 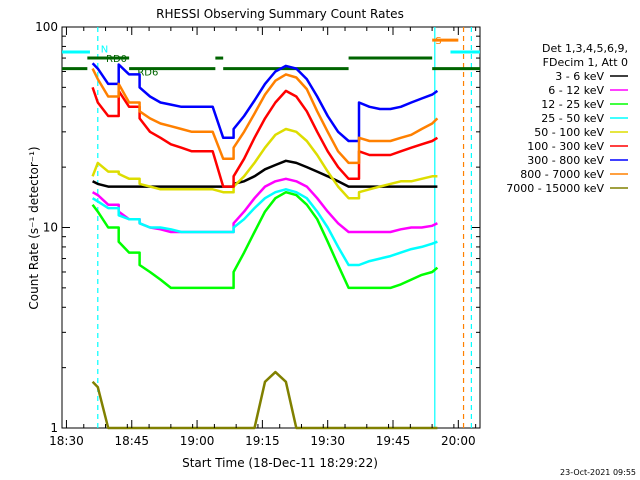 I want to click on legend-entry-label: 50 - 100 keV, so click(x=569, y=132).